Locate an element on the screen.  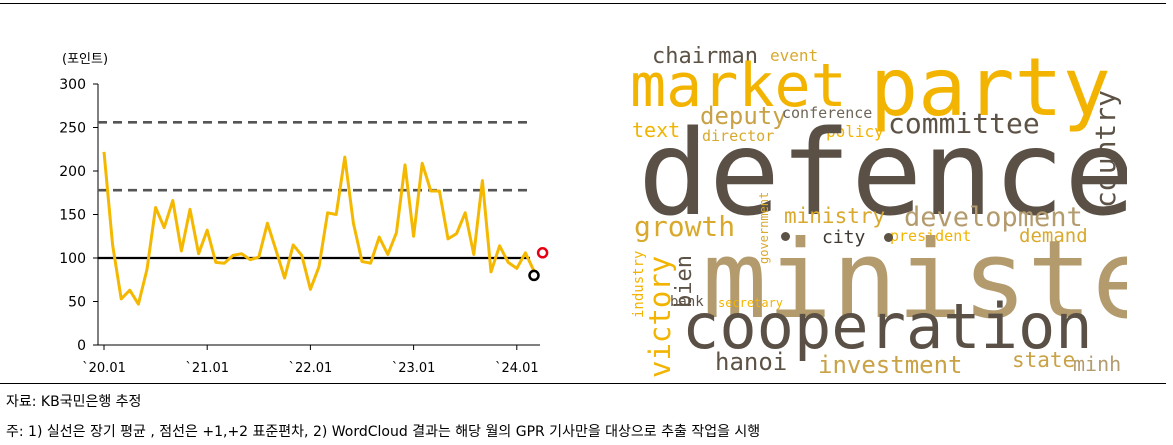
word-defence: defence is located at coordinates (882, 173).